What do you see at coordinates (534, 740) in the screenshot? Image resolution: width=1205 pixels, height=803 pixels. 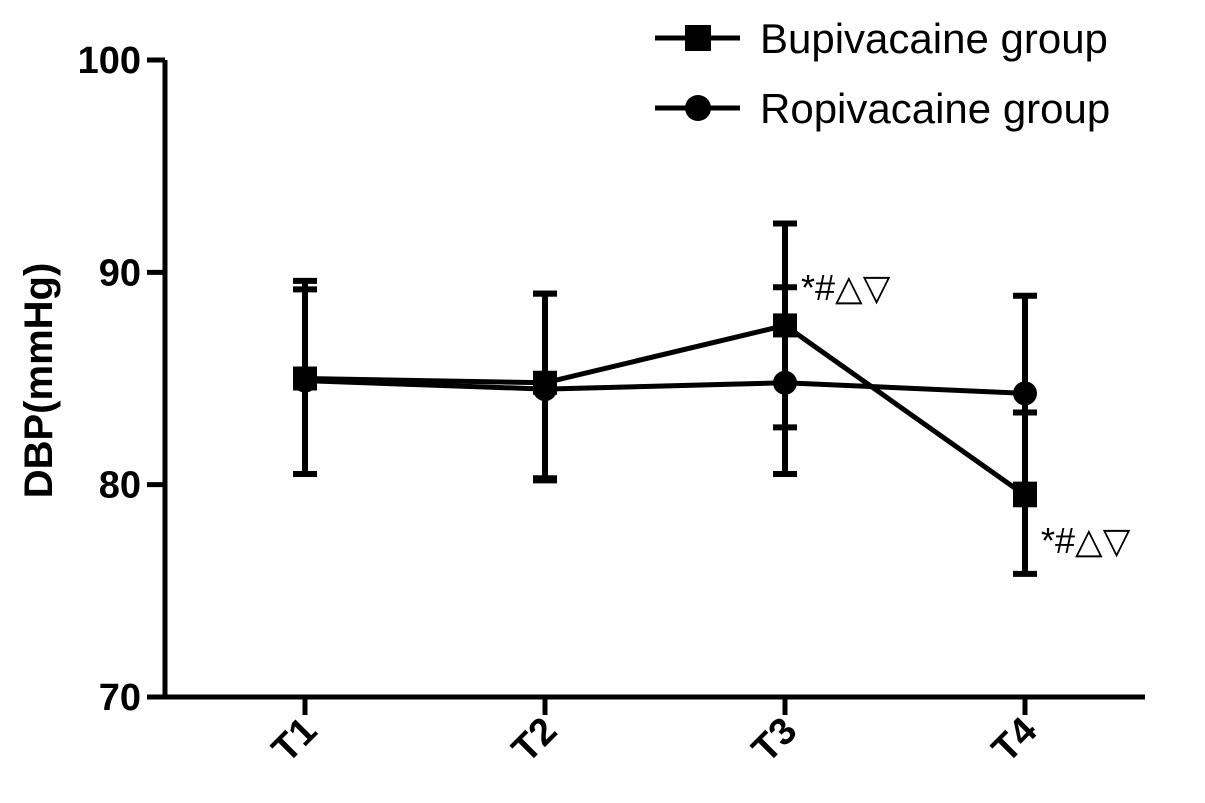 I see `x-tick-label: T2` at bounding box center [534, 740].